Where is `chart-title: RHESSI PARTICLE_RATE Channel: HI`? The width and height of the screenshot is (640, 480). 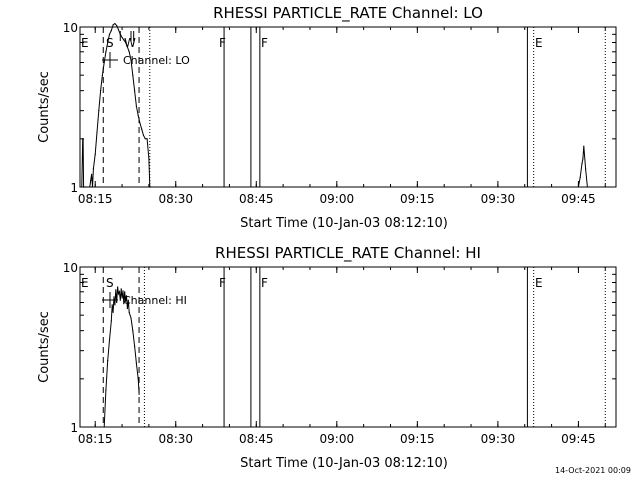
chart-title: RHESSI PARTICLE_RATE Channel: HI is located at coordinates (348, 253).